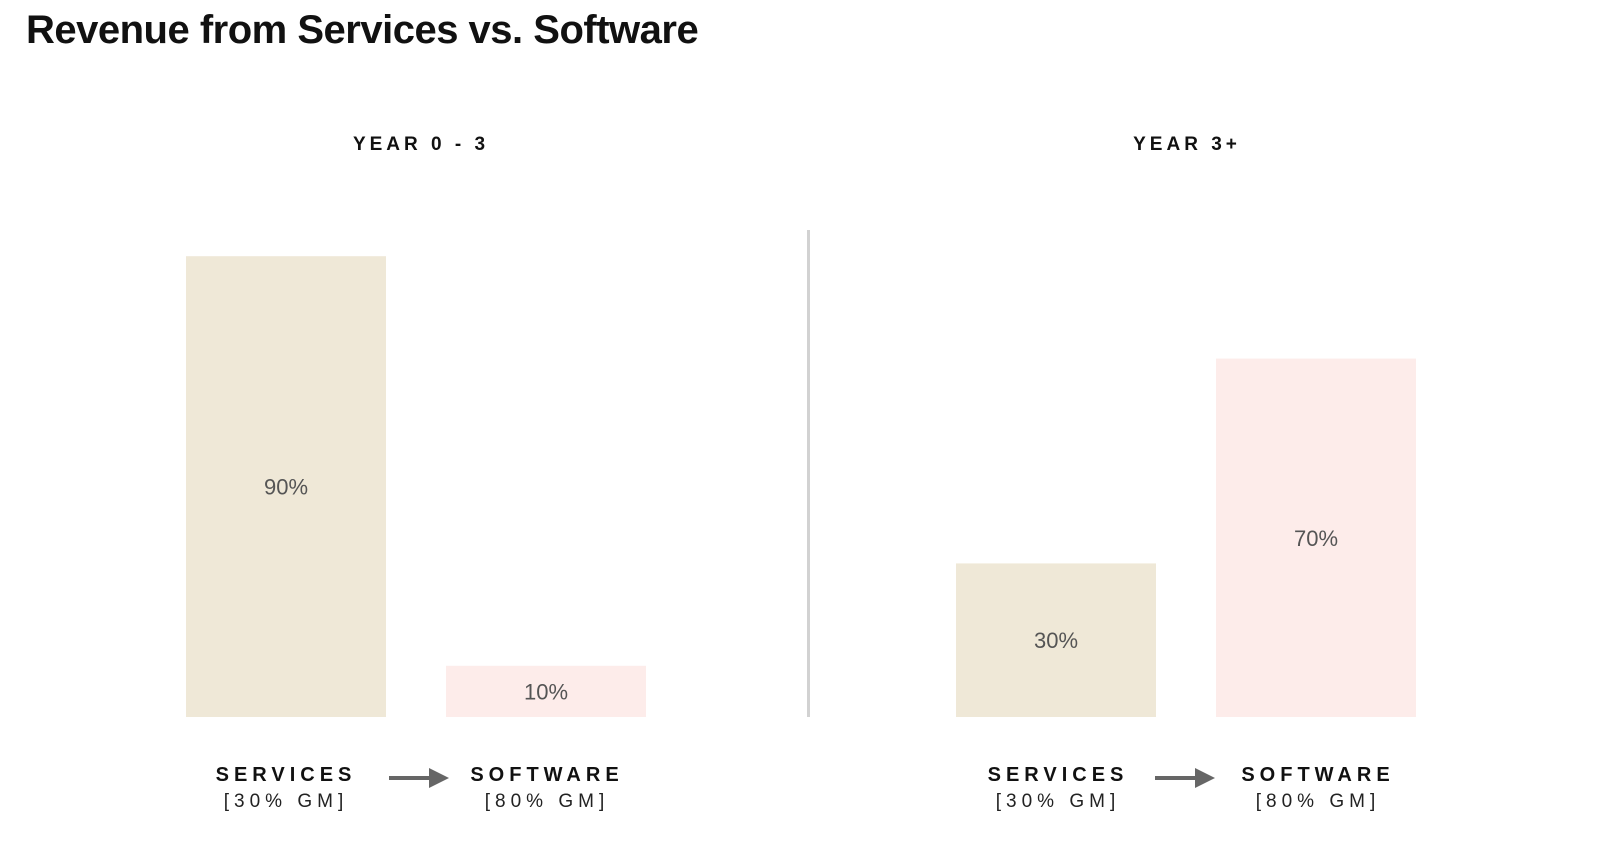 The width and height of the screenshot is (1600, 864). Describe the element at coordinates (1058, 775) in the screenshot. I see `category-label-services-year-3-plus: SERVICES` at that location.